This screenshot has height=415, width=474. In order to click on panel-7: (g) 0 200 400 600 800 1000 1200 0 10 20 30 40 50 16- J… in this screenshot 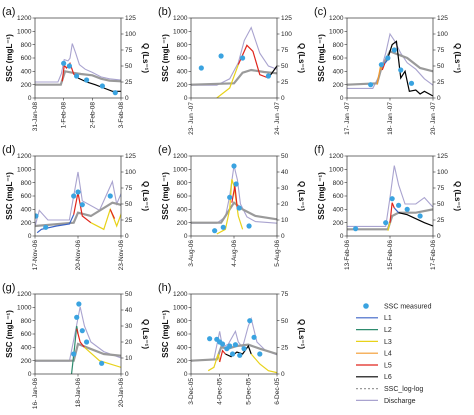, I will do `click(76, 345)`.